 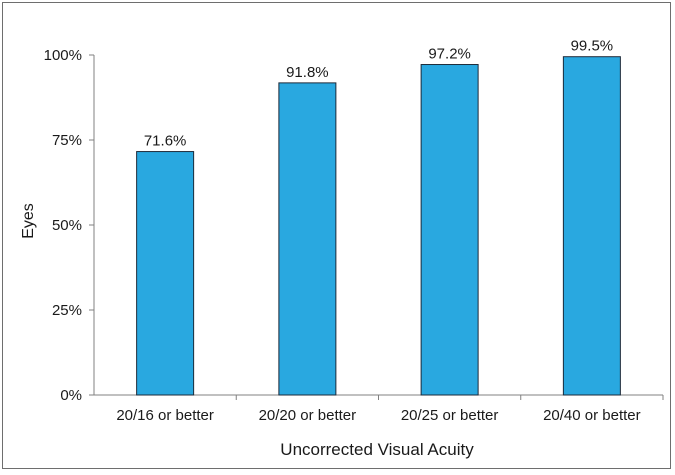 What do you see at coordinates (308, 415) in the screenshot?
I see `x-tick-label: 20/20 or better` at bounding box center [308, 415].